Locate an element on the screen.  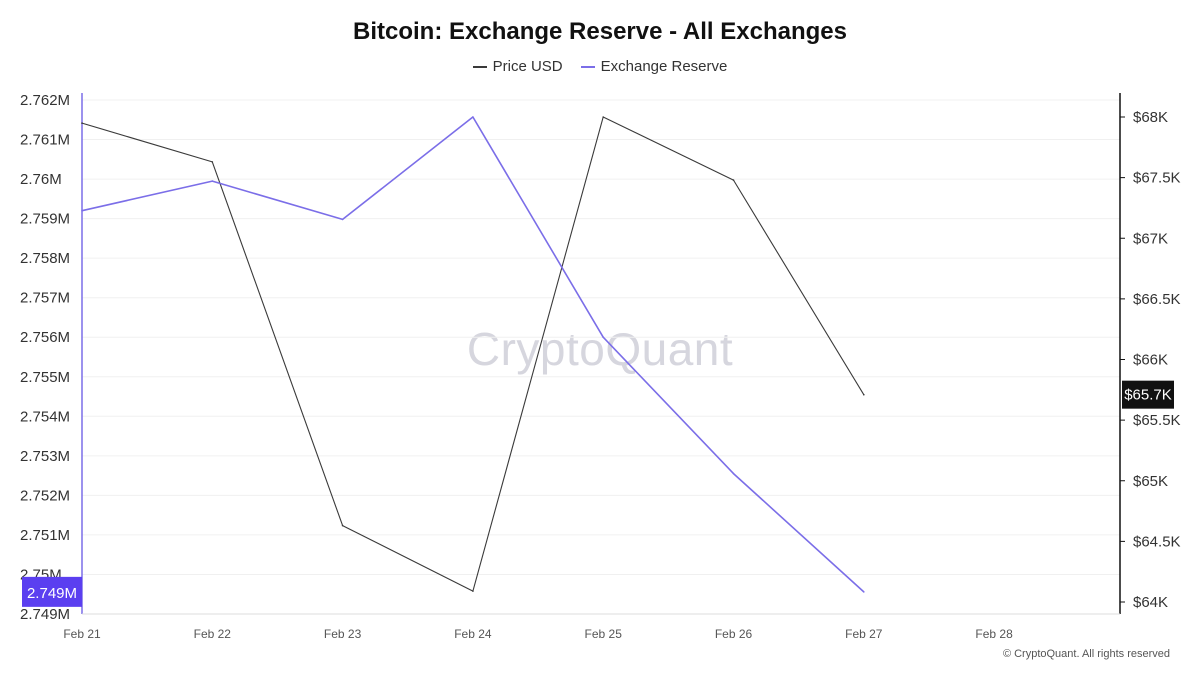
right-current-label: $65.7K is located at coordinates (1148, 395).